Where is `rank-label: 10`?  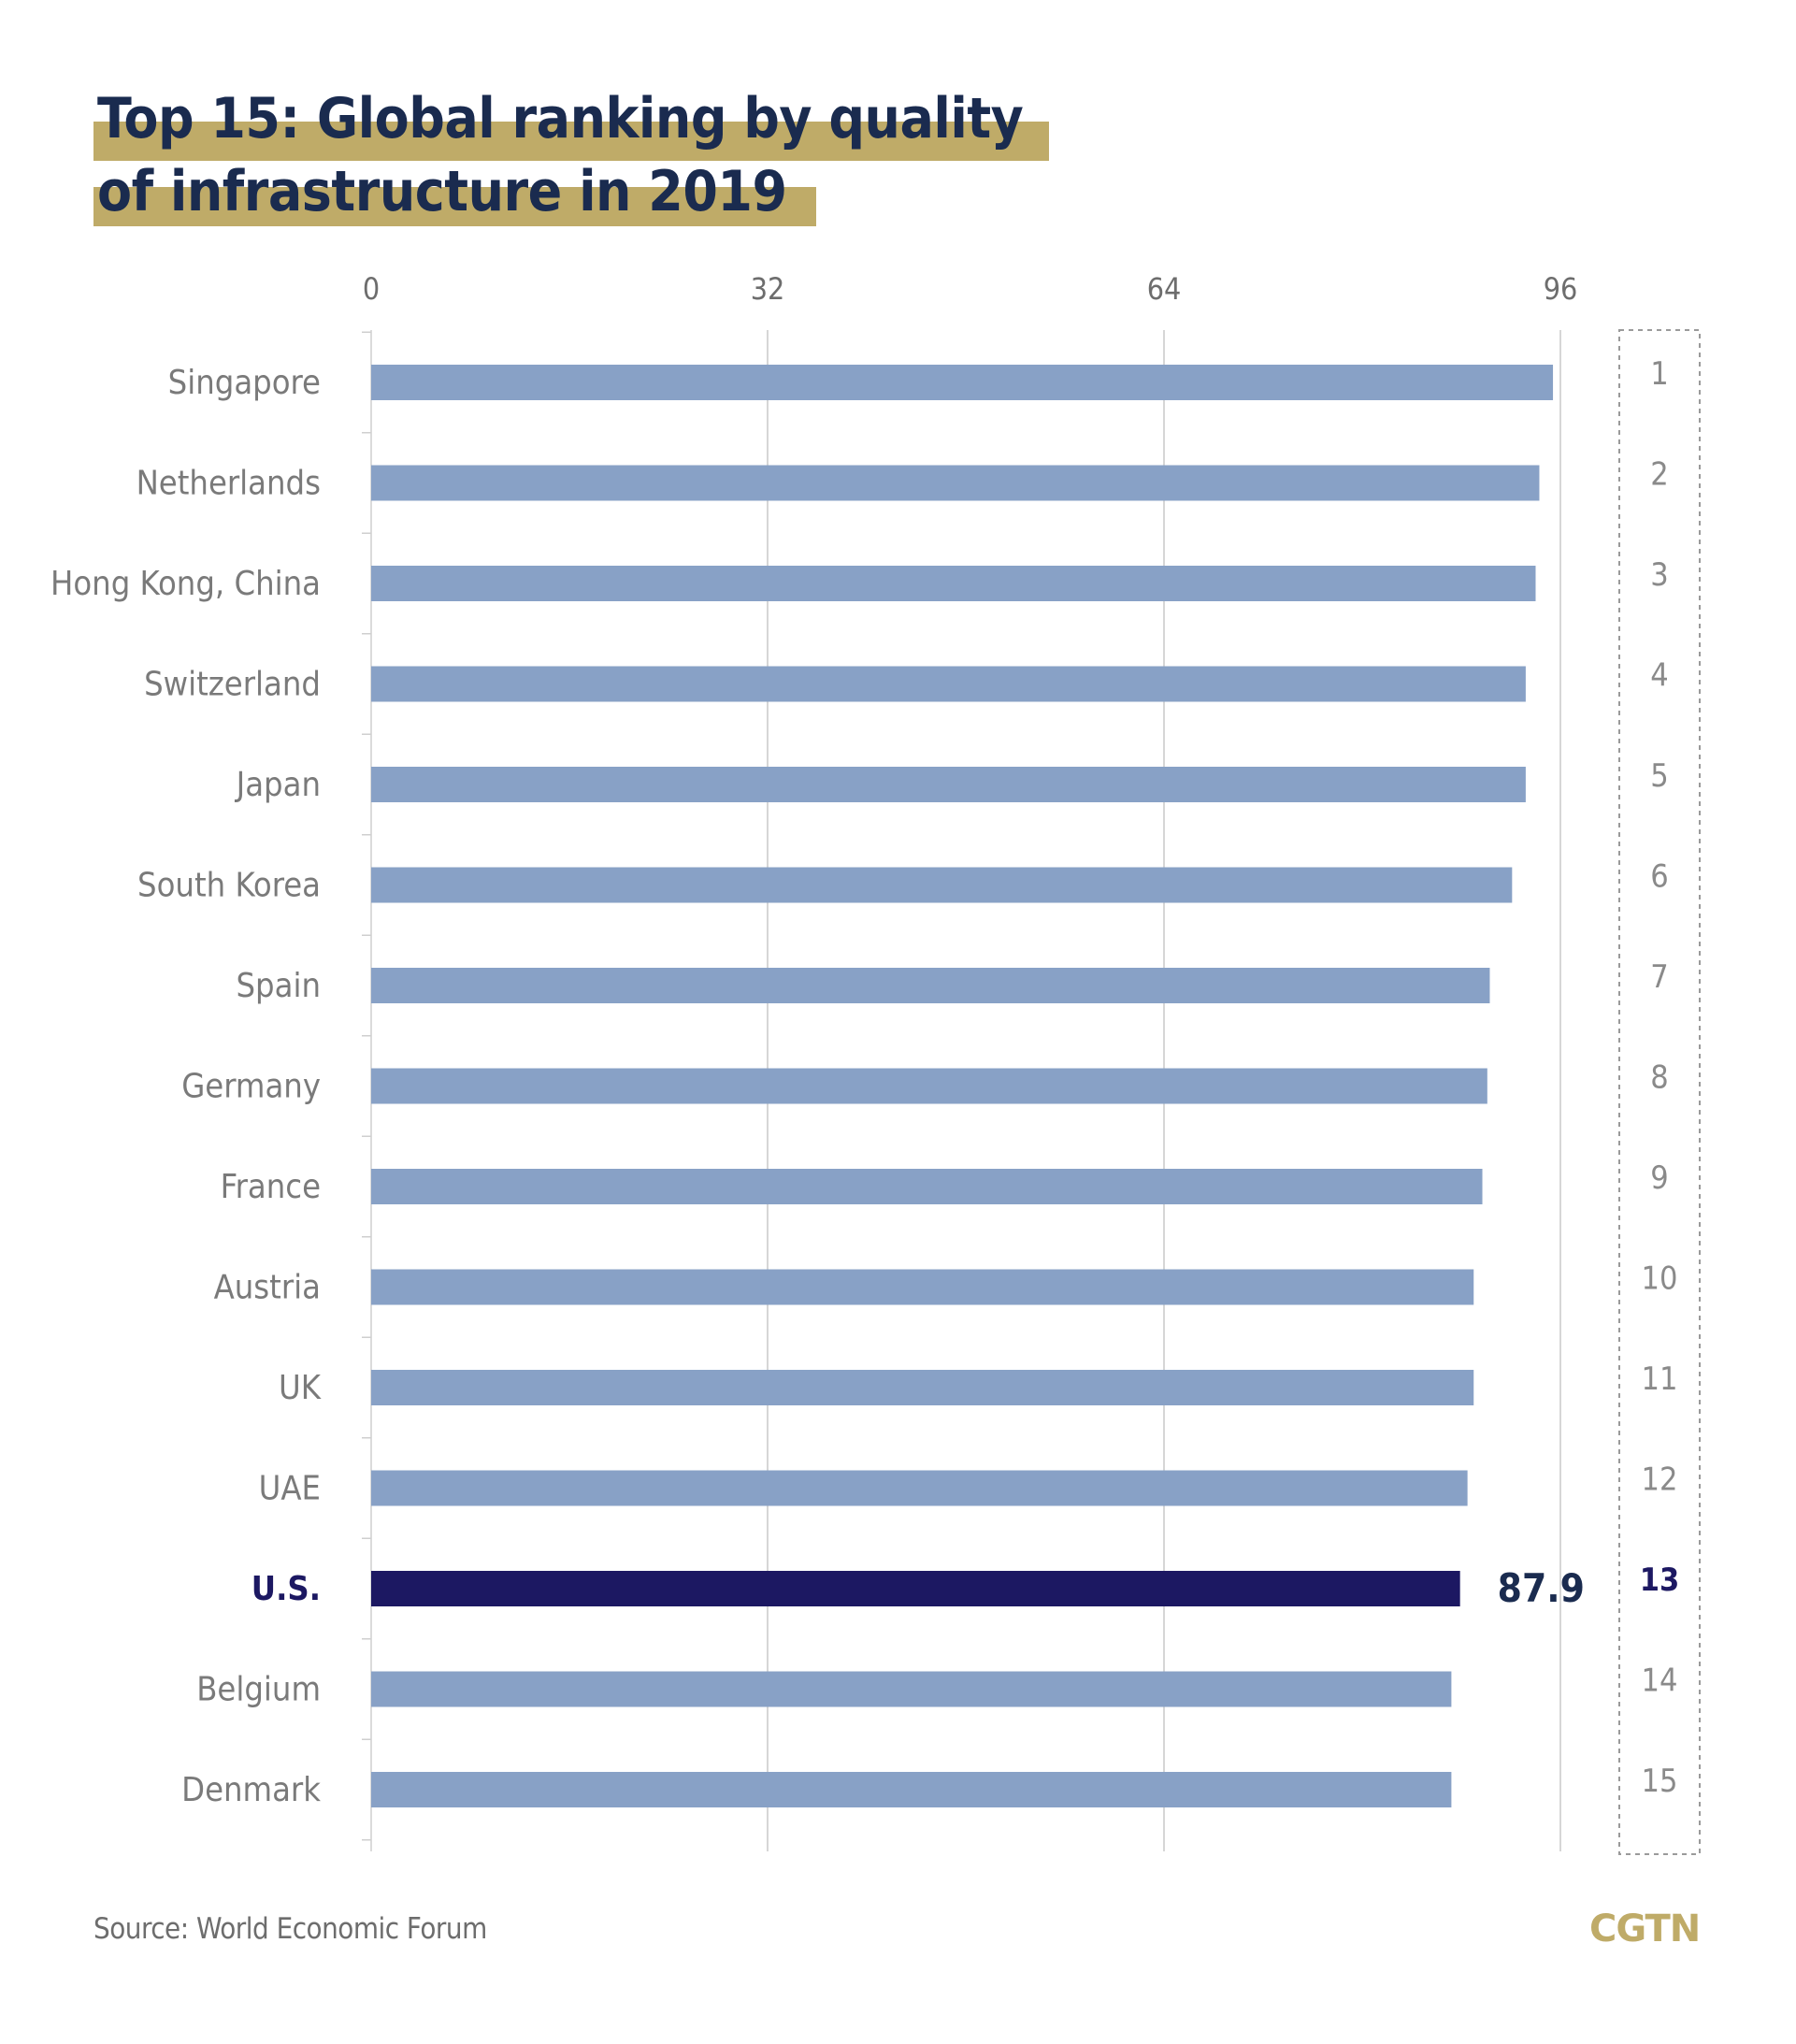 rank-label: 10 is located at coordinates (1660, 1279).